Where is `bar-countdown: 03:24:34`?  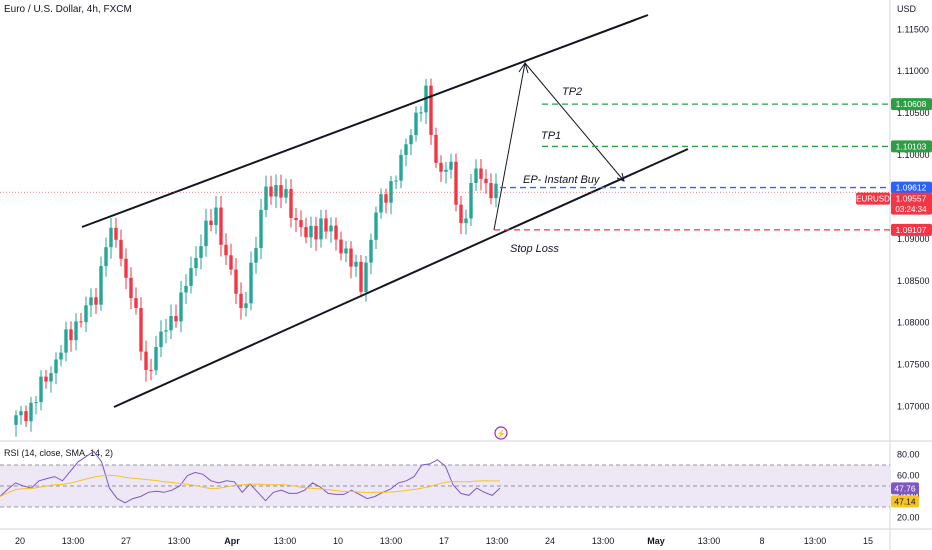
bar-countdown: 03:24:34 is located at coordinates (911, 209).